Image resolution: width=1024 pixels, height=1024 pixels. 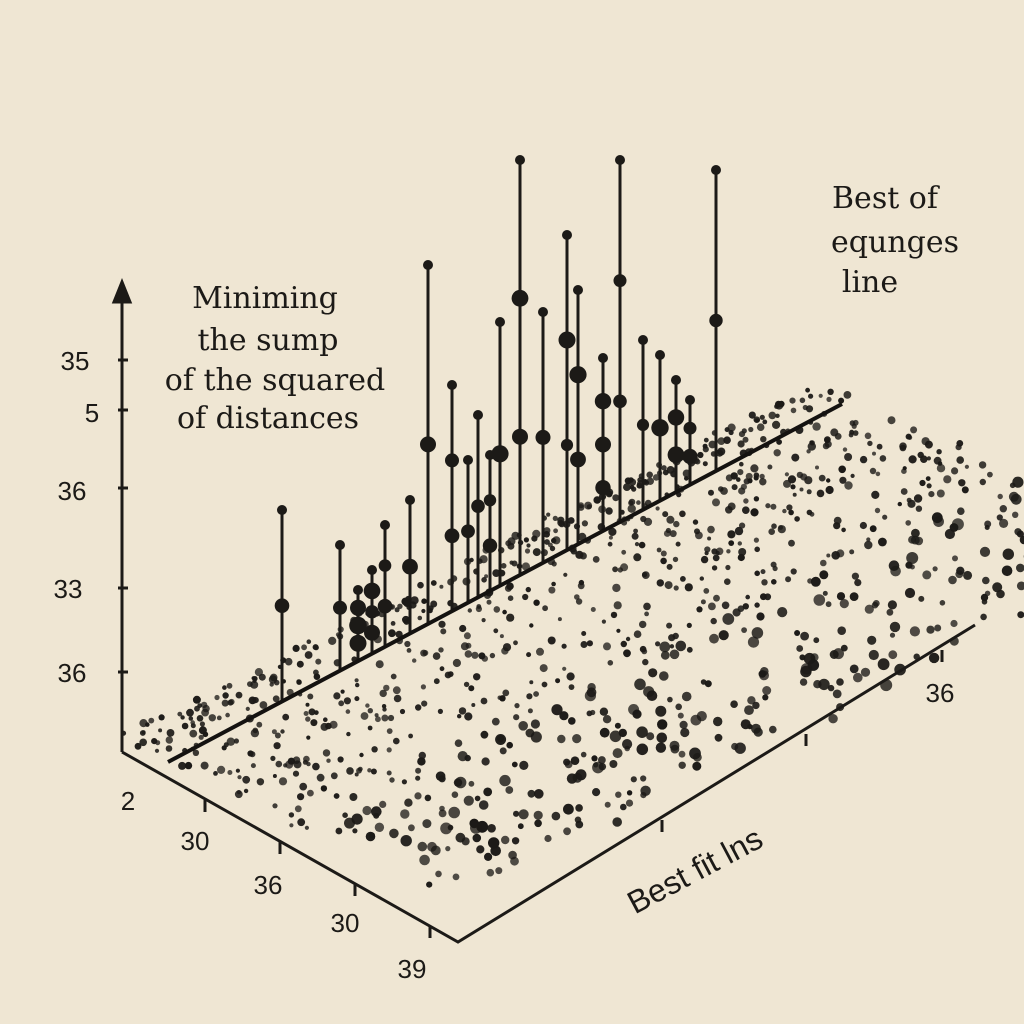 What do you see at coordinates (870, 282) in the screenshot?
I see `annotation-line: line` at bounding box center [870, 282].